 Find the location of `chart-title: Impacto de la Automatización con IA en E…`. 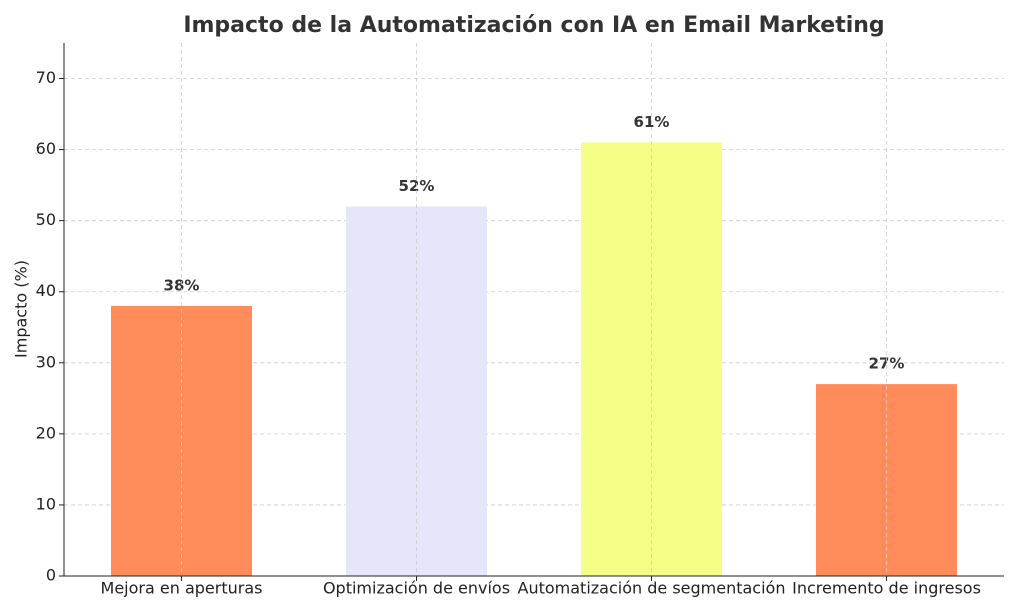

chart-title: Impacto de la Automatización con IA en E… is located at coordinates (533, 25).